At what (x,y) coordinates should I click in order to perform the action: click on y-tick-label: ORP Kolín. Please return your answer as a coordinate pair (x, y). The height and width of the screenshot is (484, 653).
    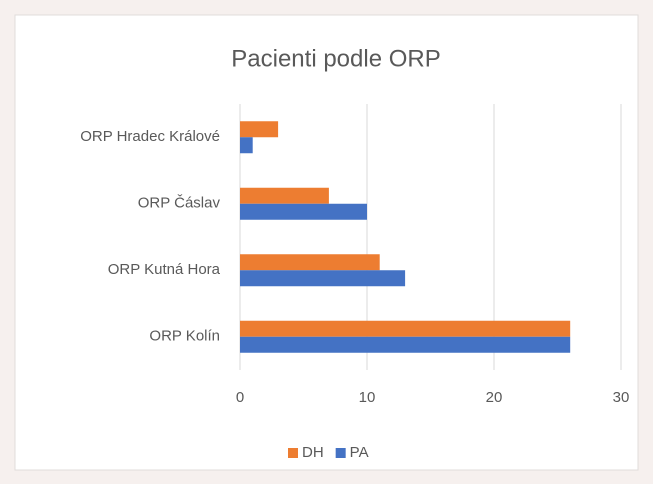
    Looking at the image, I should click on (184, 336).